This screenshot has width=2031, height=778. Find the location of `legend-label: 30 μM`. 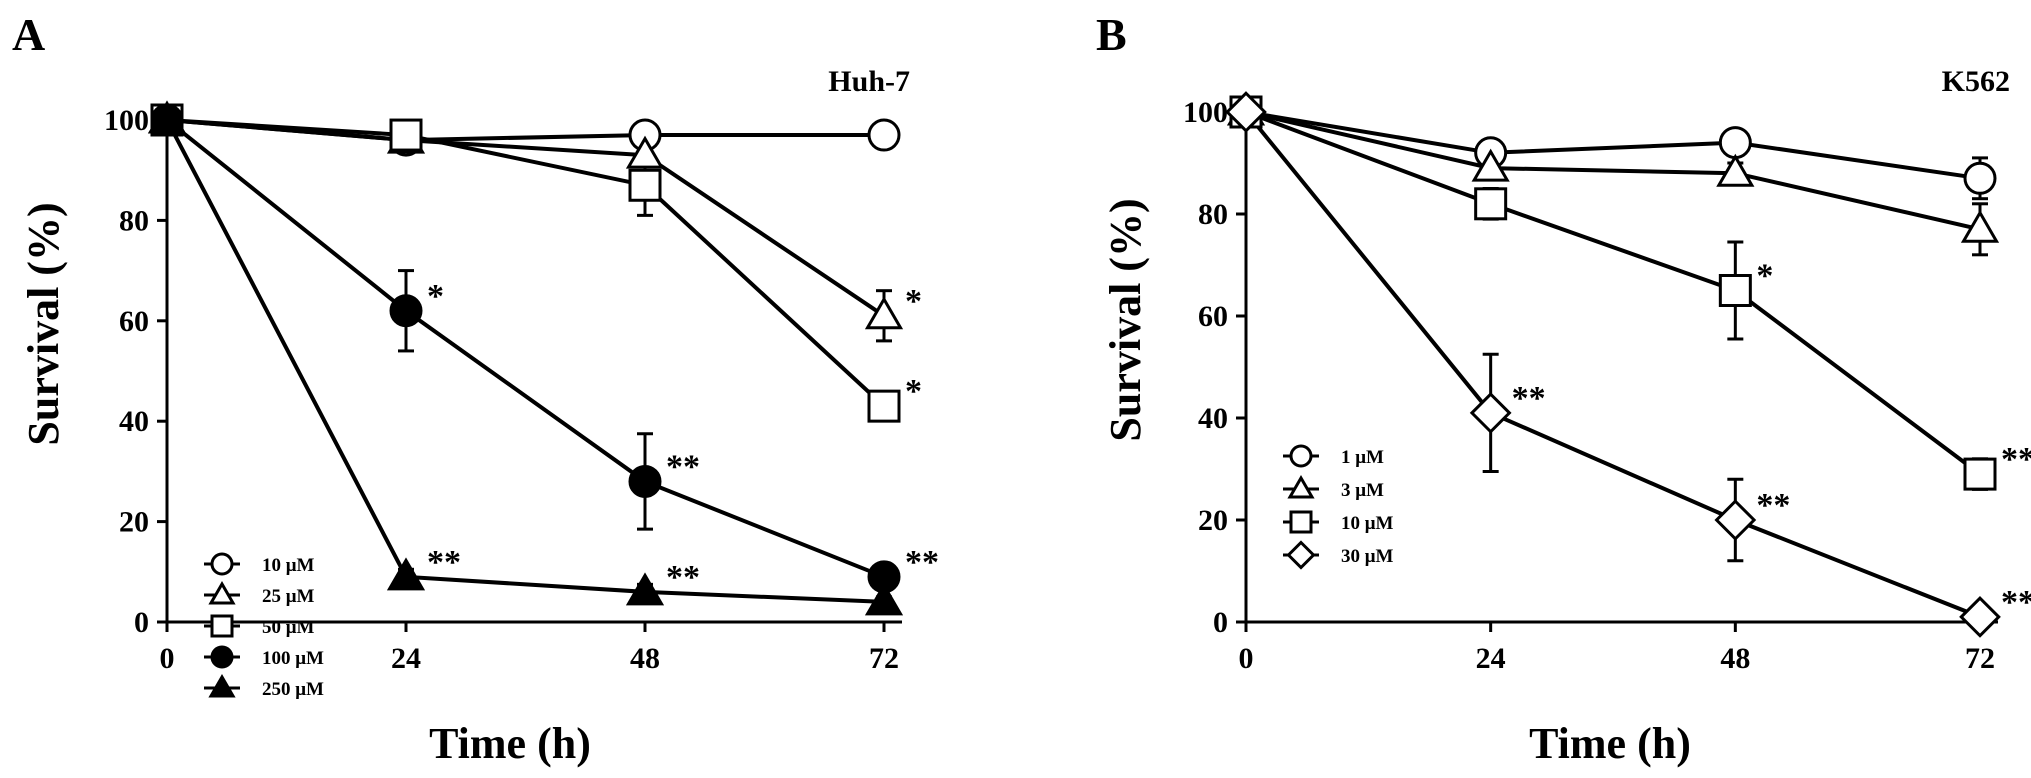

legend-label: 30 μM is located at coordinates (1367, 556).